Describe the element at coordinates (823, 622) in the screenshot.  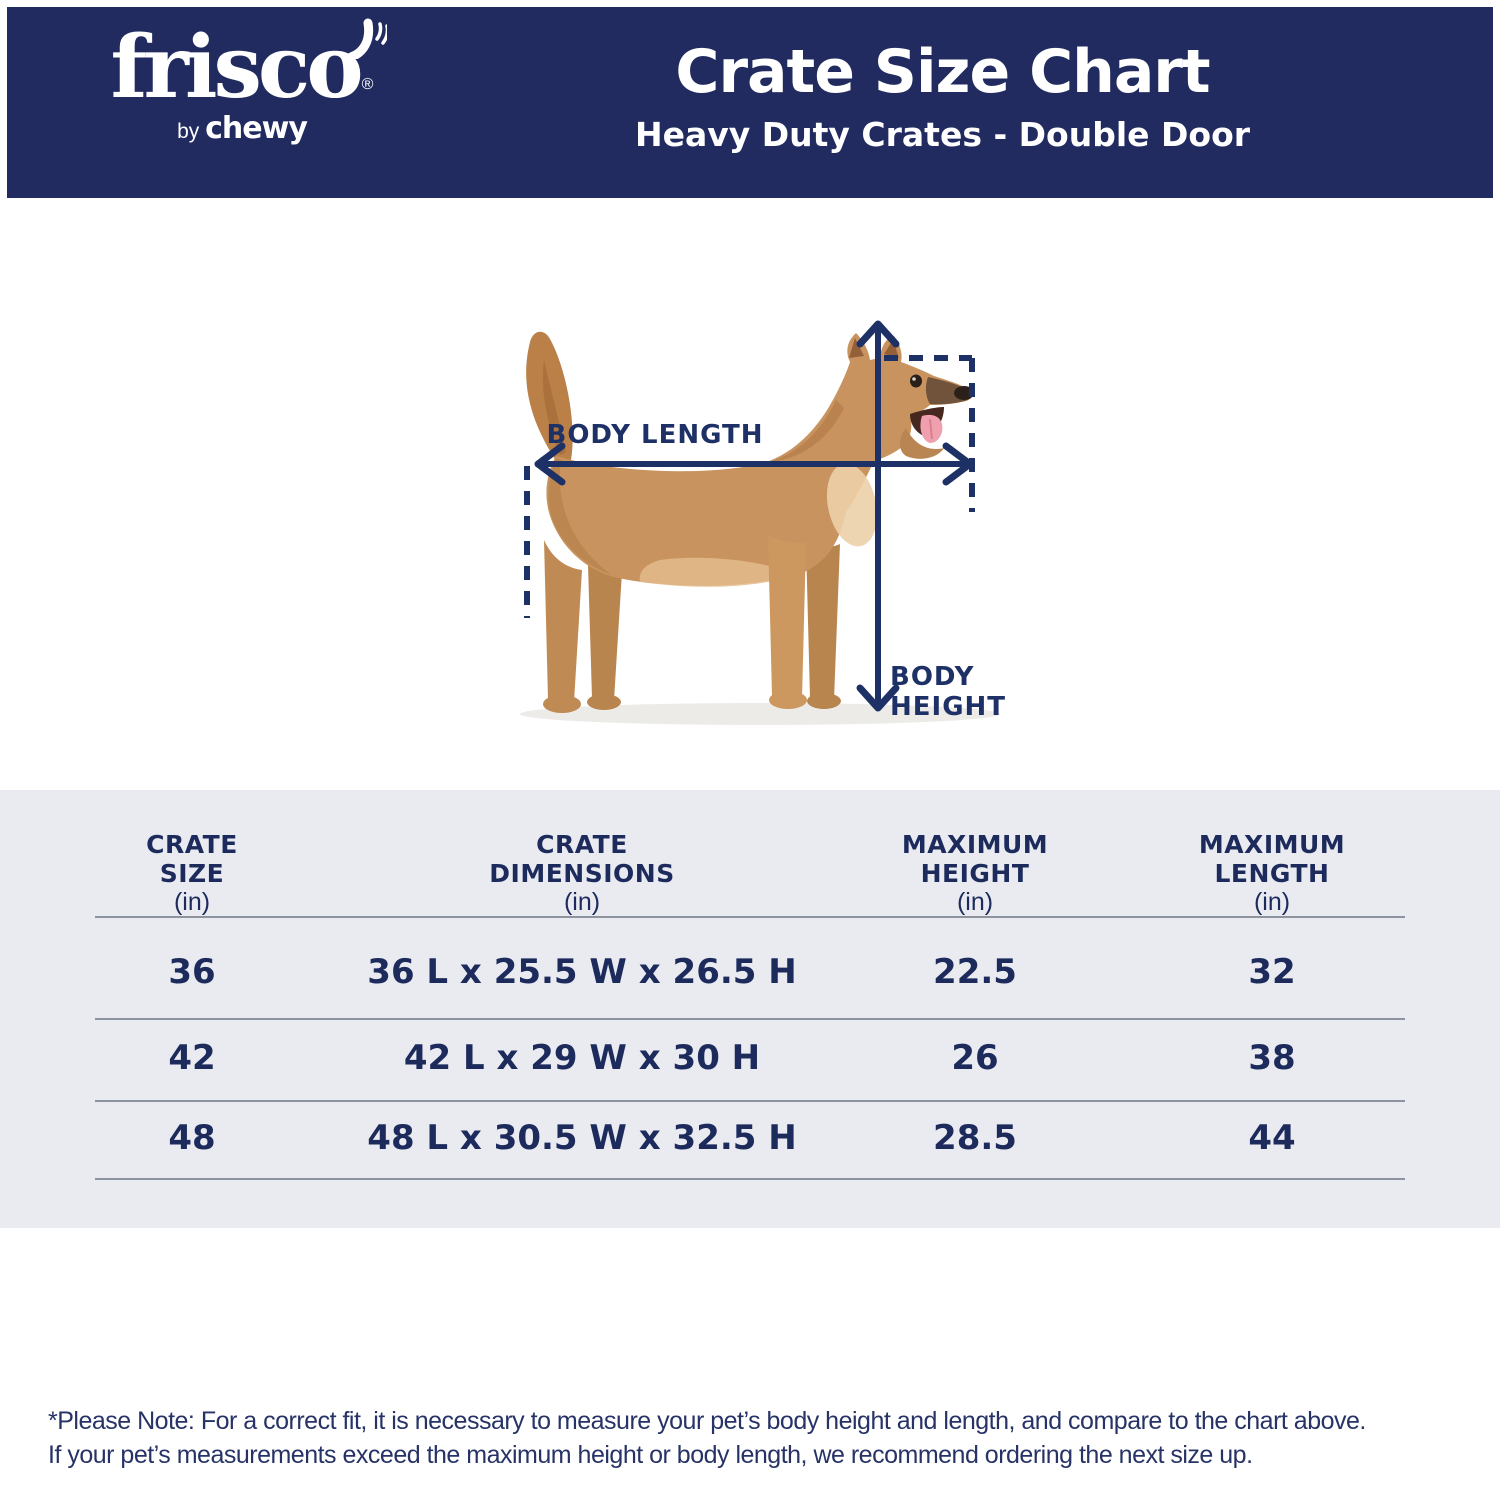
I see `dog-far-front-leg` at that location.